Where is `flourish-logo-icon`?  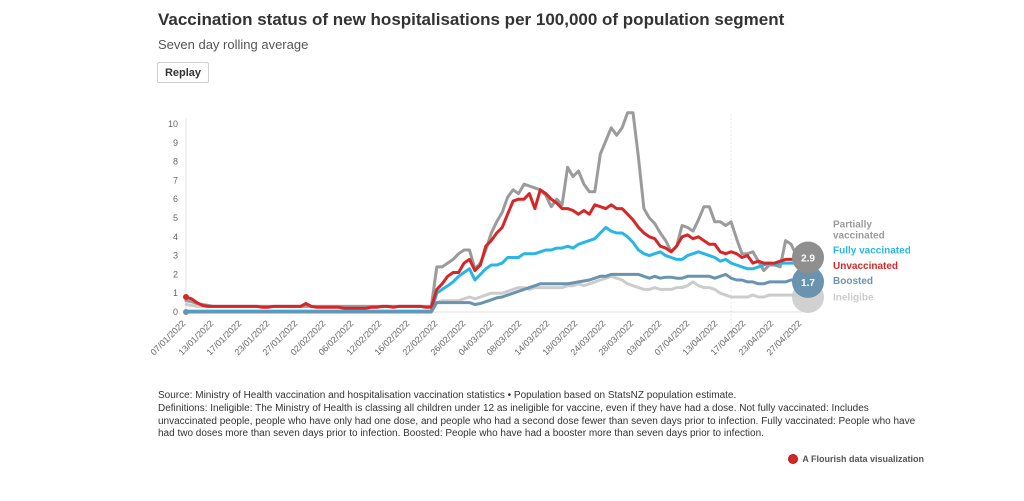
flourish-logo-icon is located at coordinates (793, 459).